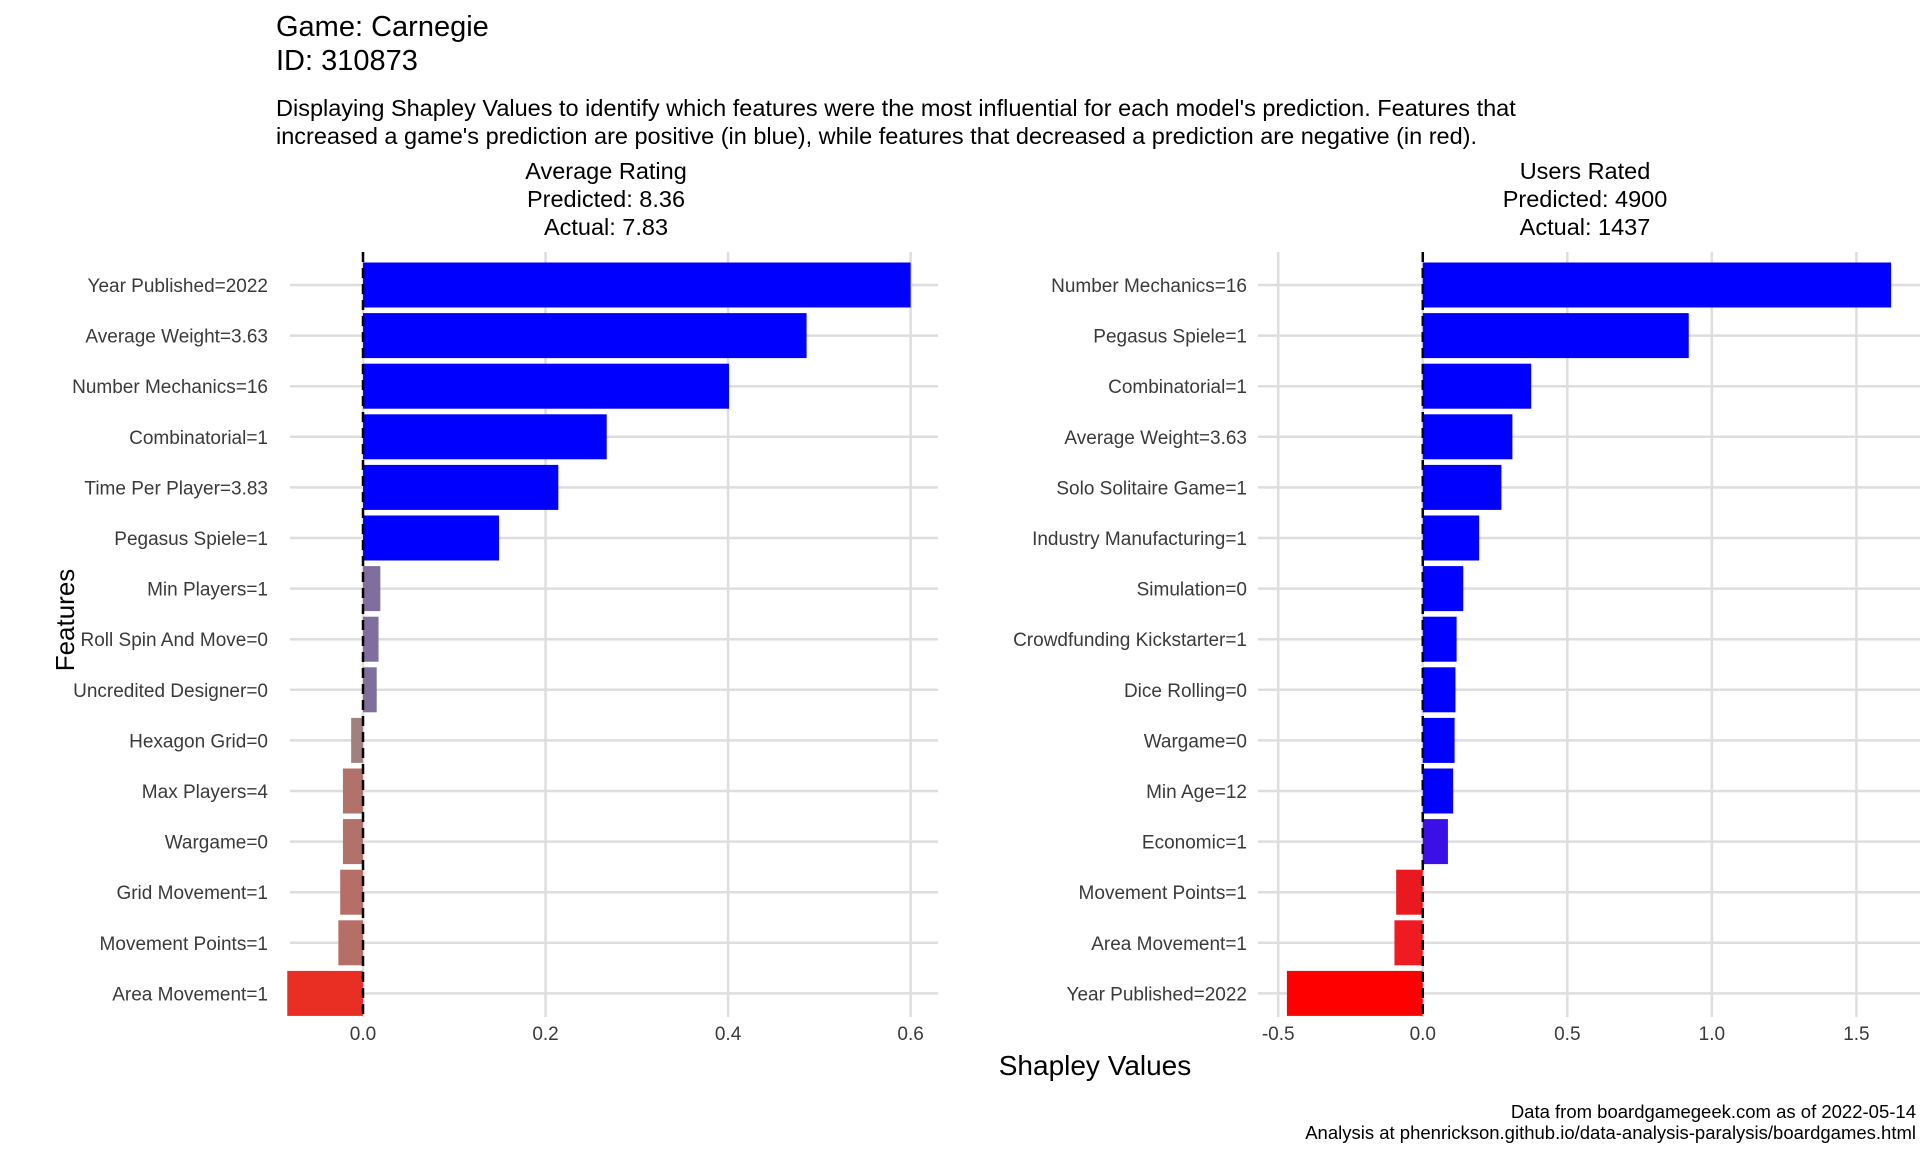 The width and height of the screenshot is (1920, 1152). What do you see at coordinates (1567, 1034) in the screenshot?
I see `x-tick-label: 0.5` at bounding box center [1567, 1034].